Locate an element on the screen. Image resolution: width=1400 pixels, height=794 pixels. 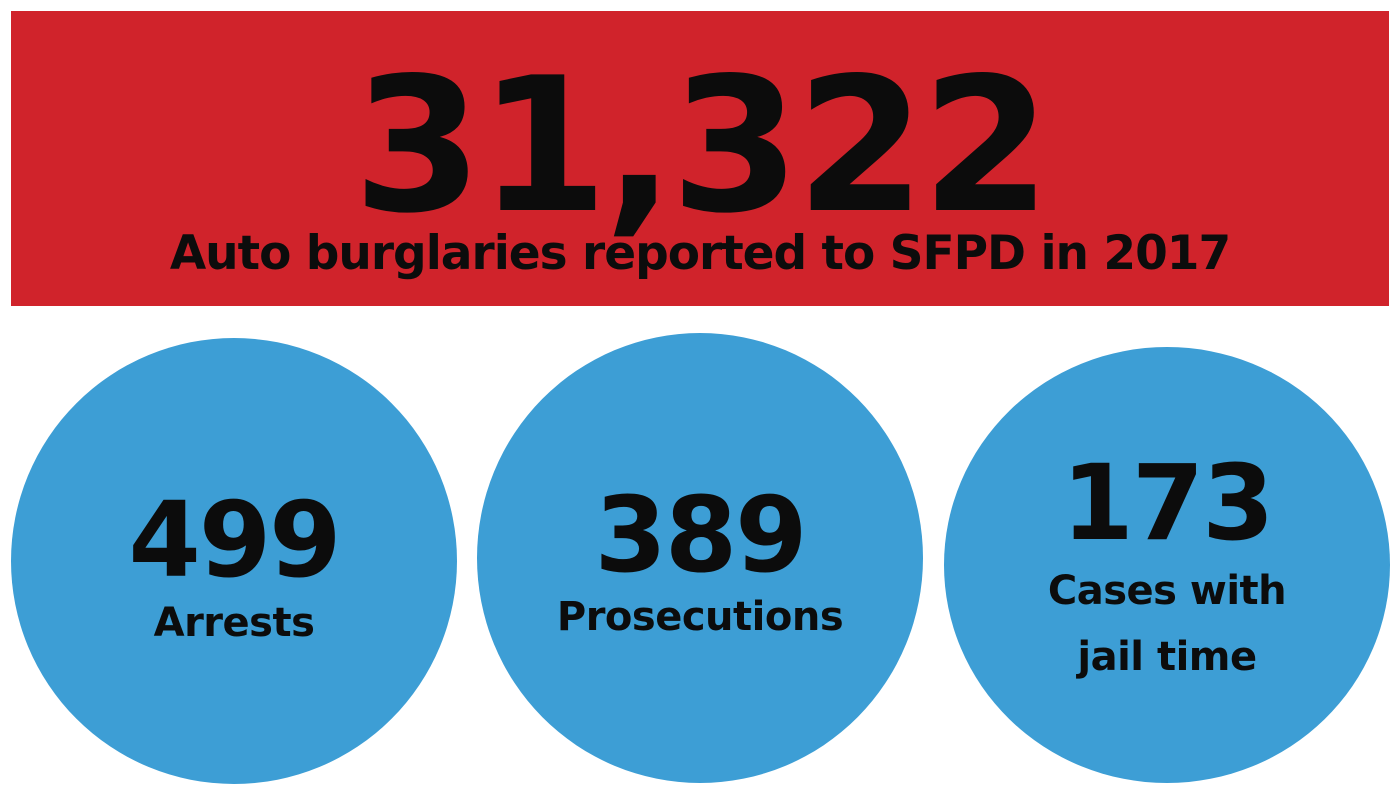
stat-label-jail-time-line2: jail time is located at coordinates (1167, 657).